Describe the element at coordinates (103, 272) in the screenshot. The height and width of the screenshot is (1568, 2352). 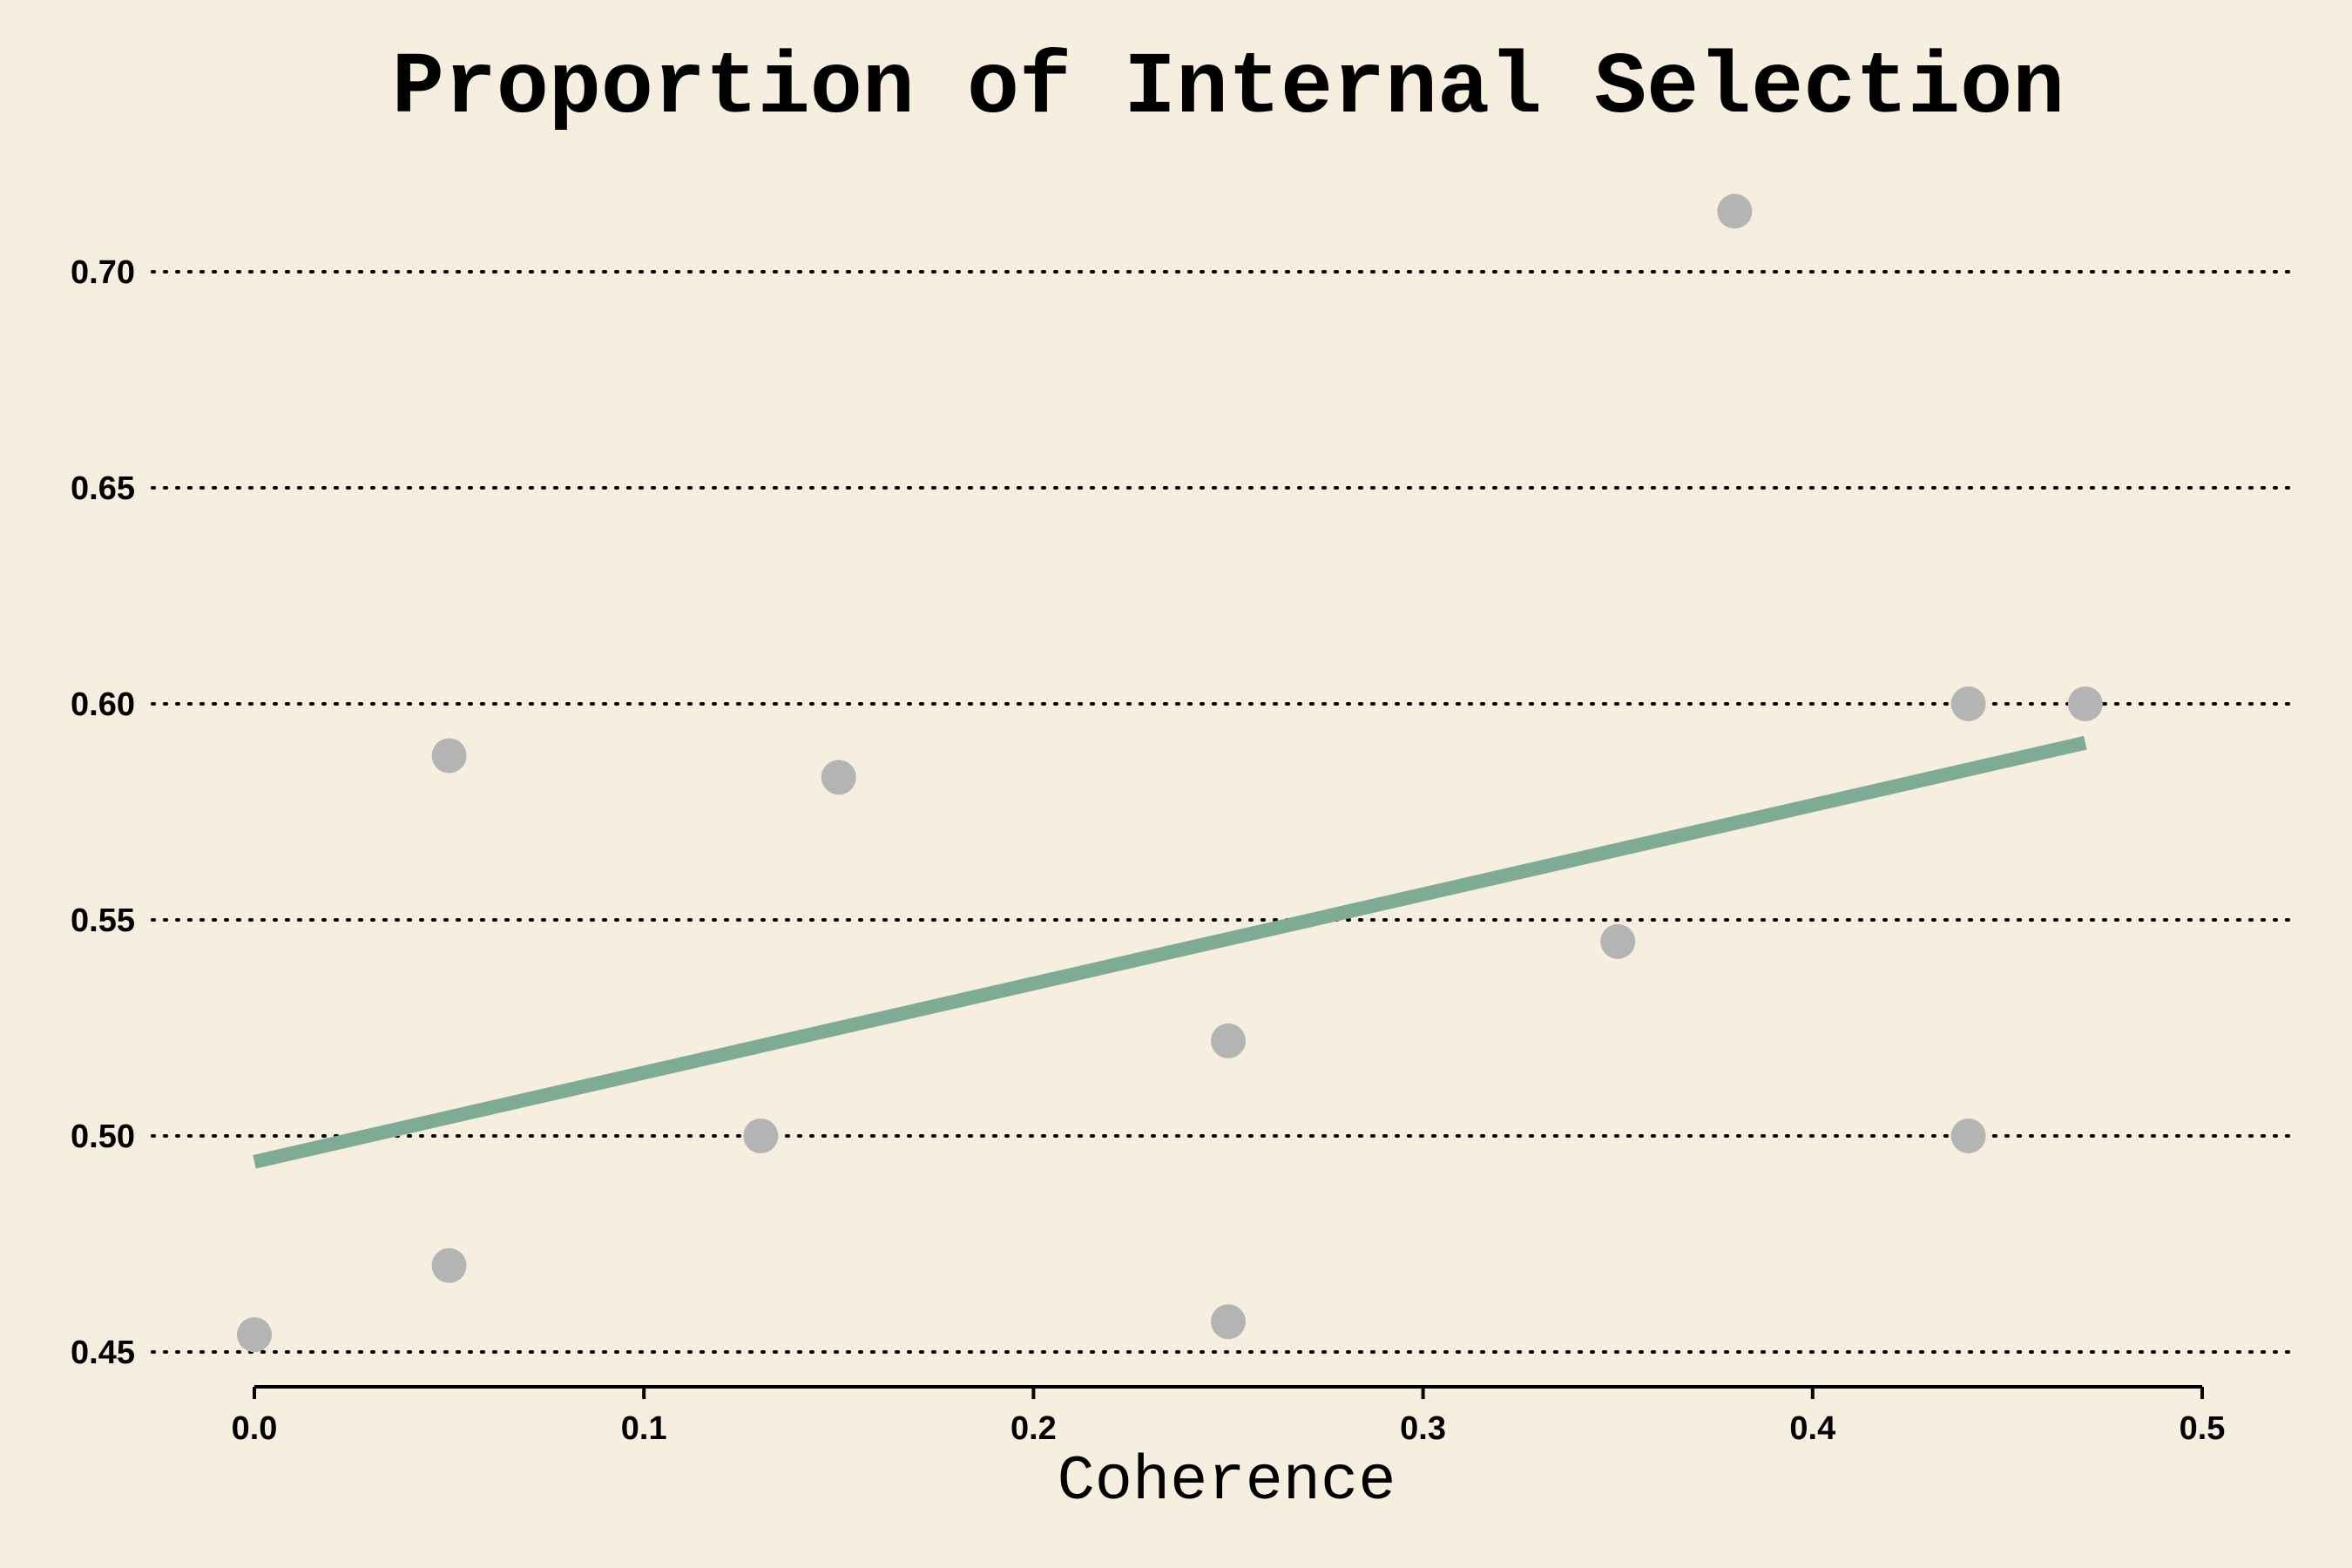
I see `y-tick-label: 0.70` at that location.